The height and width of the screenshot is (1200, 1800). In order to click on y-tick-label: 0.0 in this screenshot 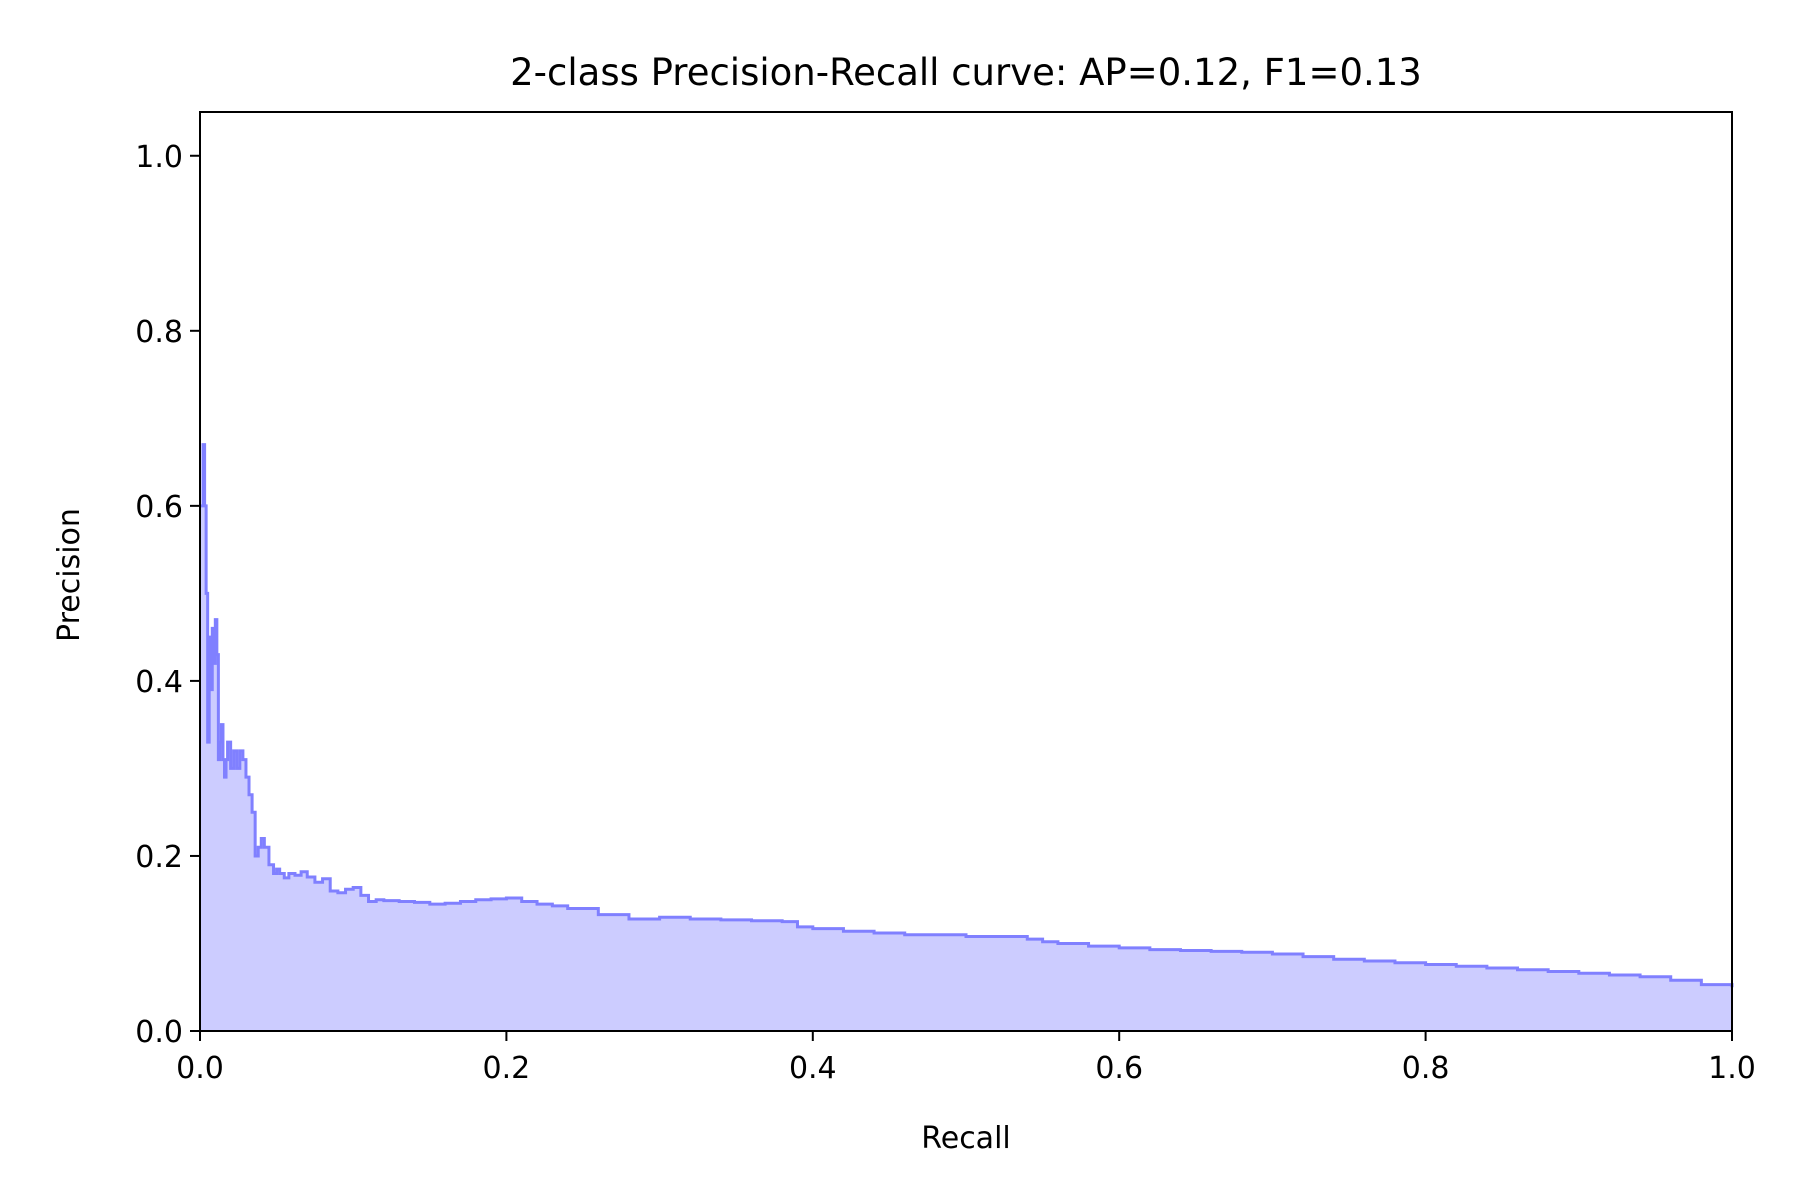, I will do `click(159, 1032)`.